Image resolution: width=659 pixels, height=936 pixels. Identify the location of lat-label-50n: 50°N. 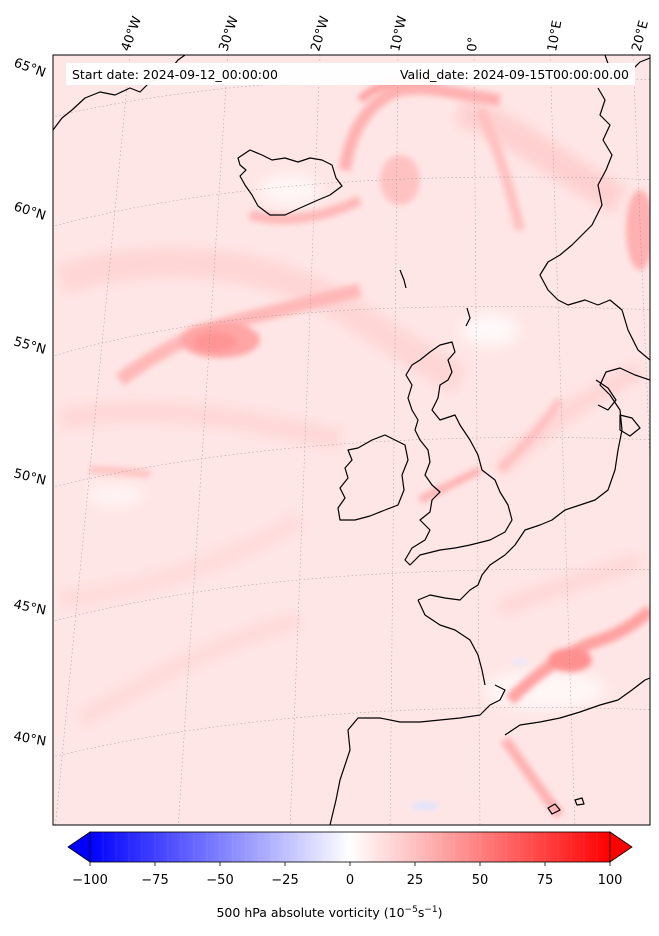
(29, 477).